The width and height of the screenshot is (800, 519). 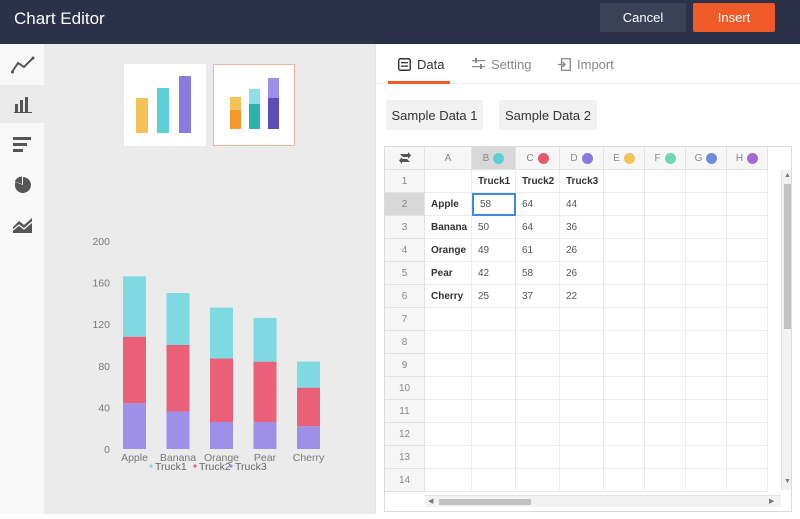 I want to click on stacked-column-thumbnail, so click(x=254, y=105).